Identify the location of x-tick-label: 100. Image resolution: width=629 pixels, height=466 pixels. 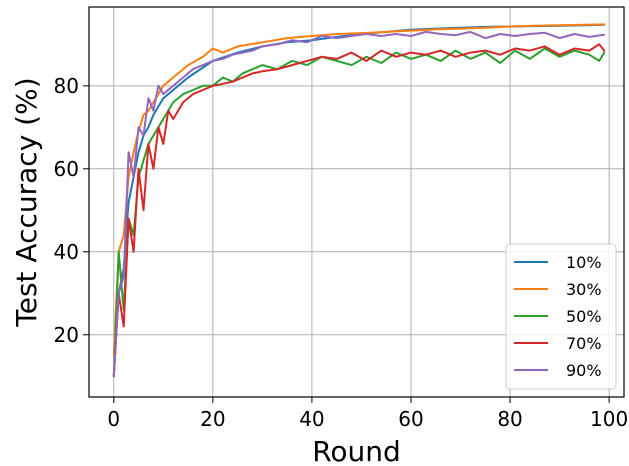
(609, 419).